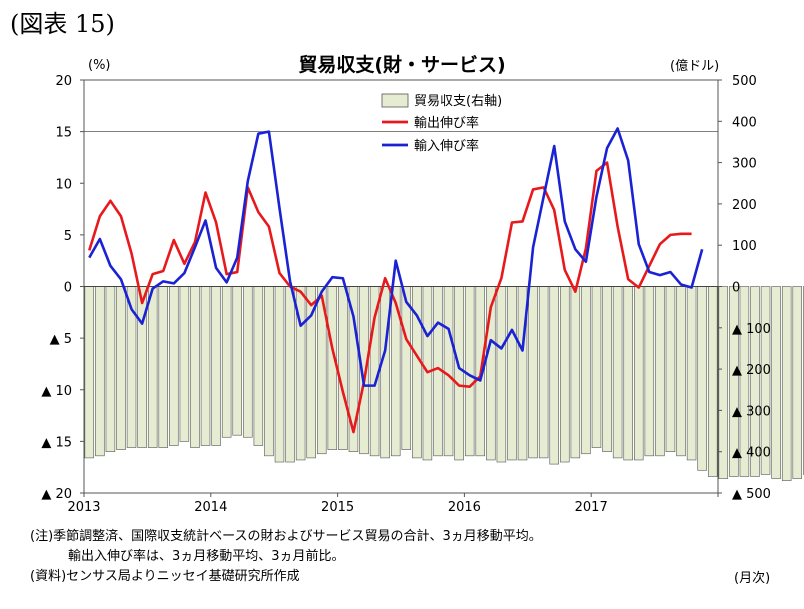 Image resolution: width=804 pixels, height=609 pixels. What do you see at coordinates (446, 146) in the screenshot?
I see `legend-label: 輸入伸び率` at bounding box center [446, 146].